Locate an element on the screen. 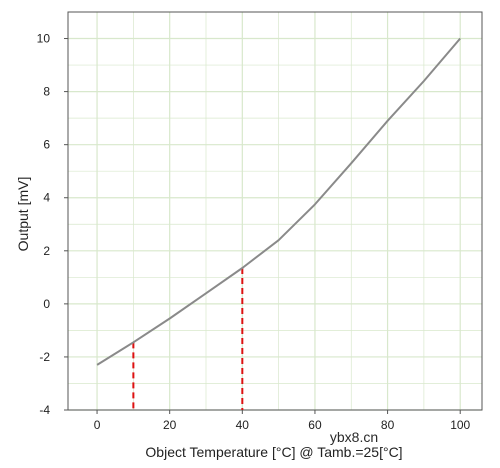 The width and height of the screenshot is (500, 468). x-tick-label: 20 is located at coordinates (170, 425).